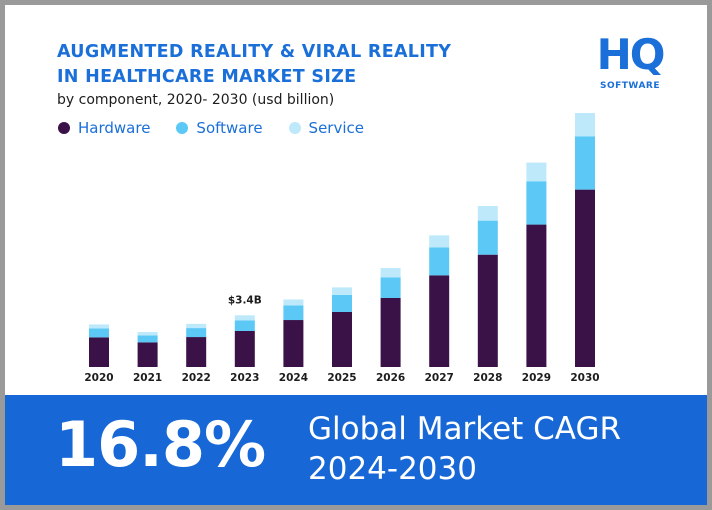 The image size is (712, 510). I want to click on bar-hardware-2028, so click(487, 310).